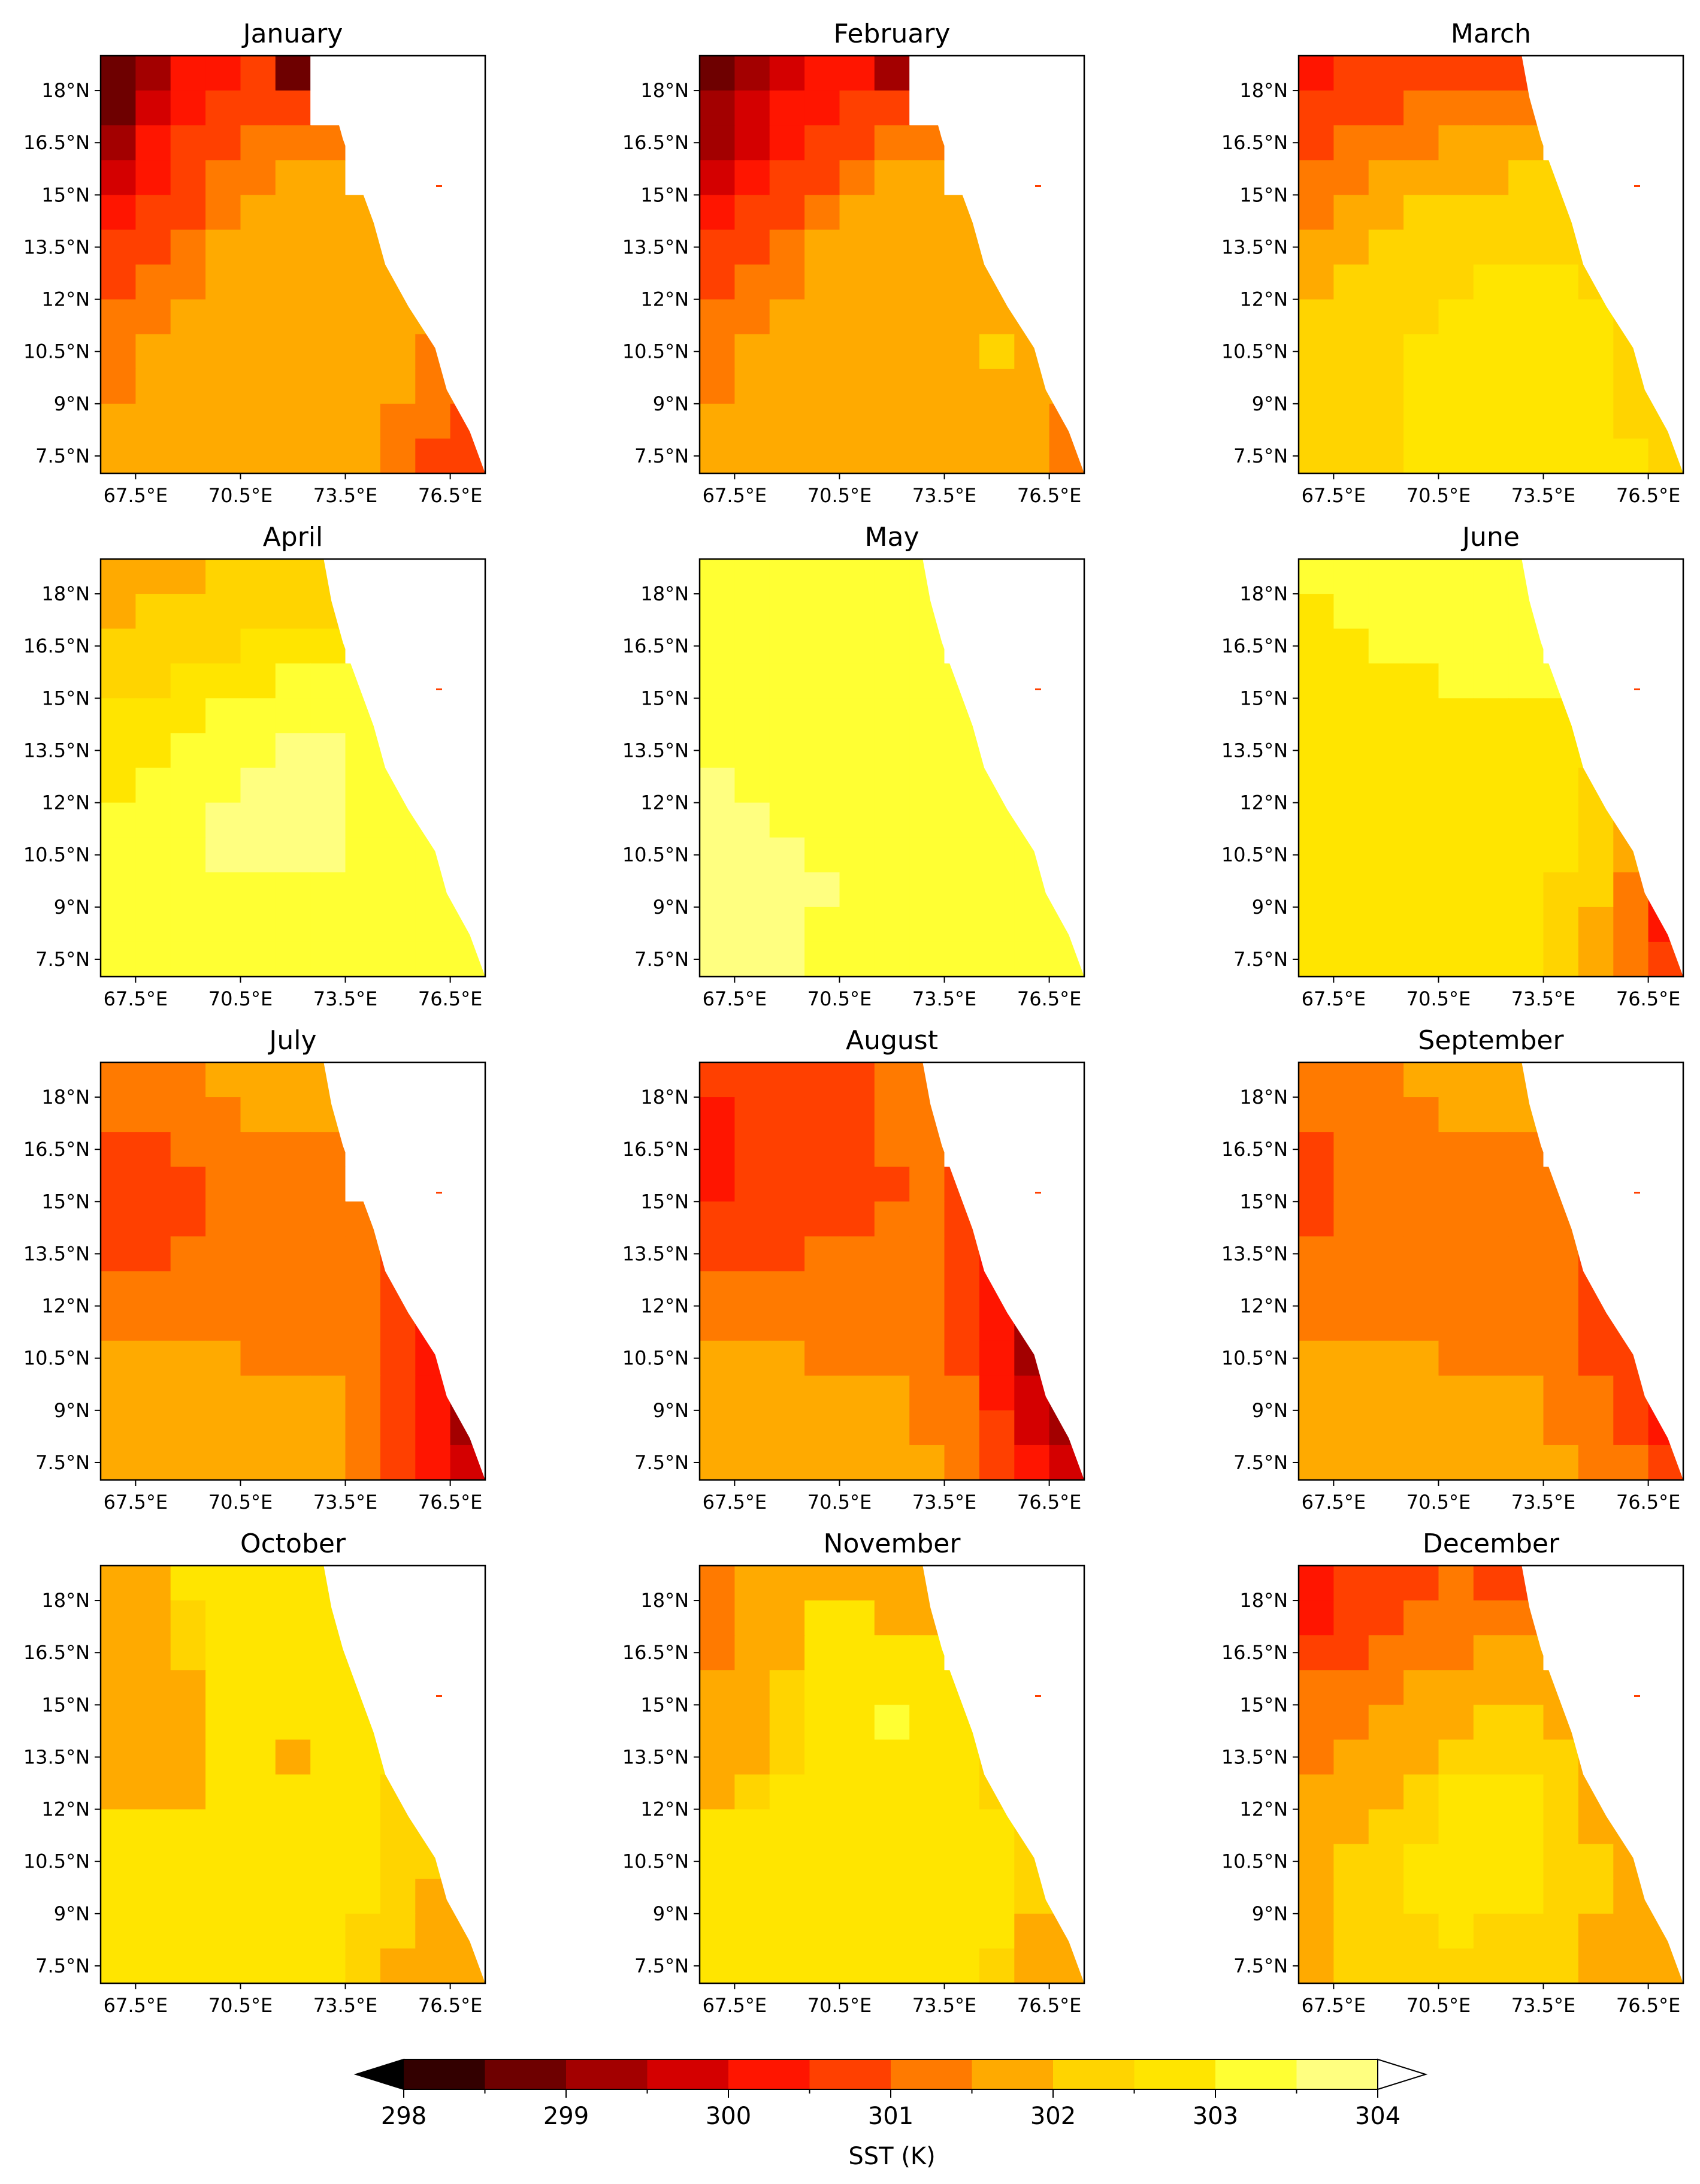  Describe the element at coordinates (1490, 1271) in the screenshot. I see `panel-frame` at that location.